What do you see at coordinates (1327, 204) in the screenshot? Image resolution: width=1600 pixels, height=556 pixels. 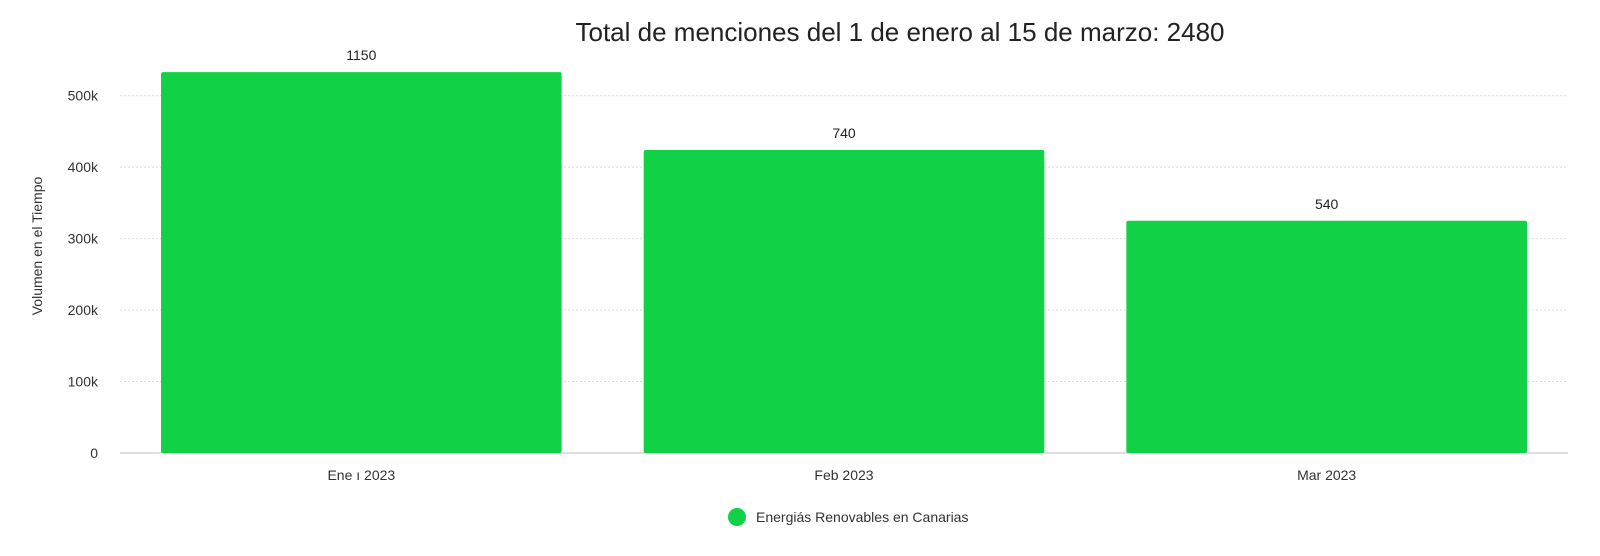 I see `bar-data-label: 540` at bounding box center [1327, 204].